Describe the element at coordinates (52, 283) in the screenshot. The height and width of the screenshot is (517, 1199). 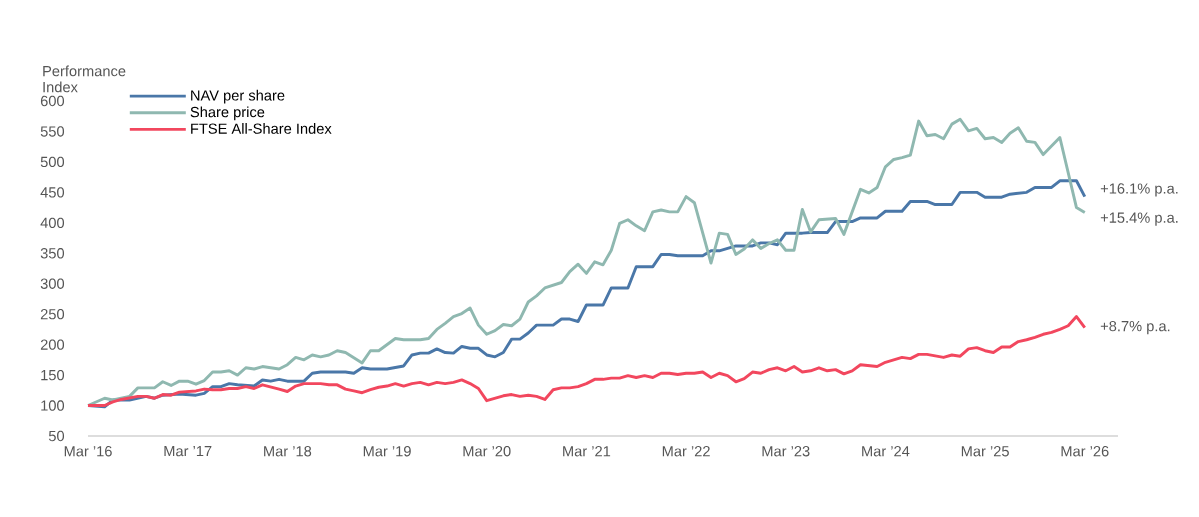
I see `y-tick-label: 300` at that location.